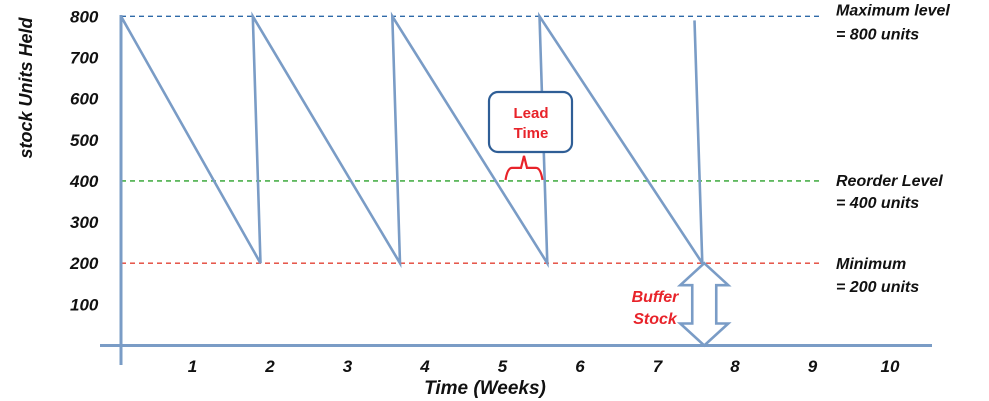 This screenshot has width=989, height=401. I want to click on y-tick-label: 100, so click(84, 304).